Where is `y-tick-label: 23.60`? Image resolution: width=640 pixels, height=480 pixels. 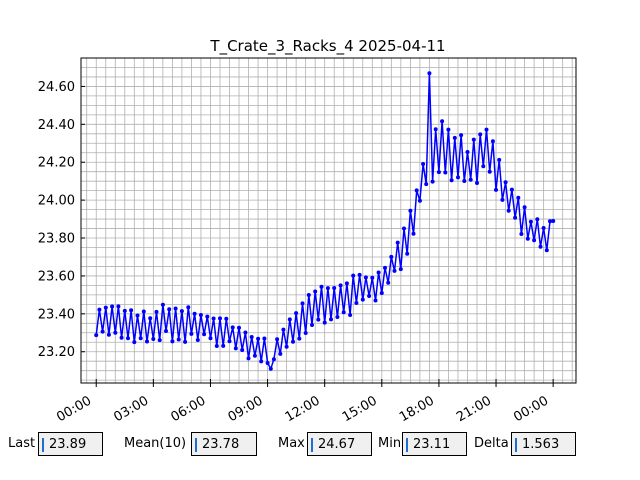 y-tick-label: 23.60 is located at coordinates (56, 276).